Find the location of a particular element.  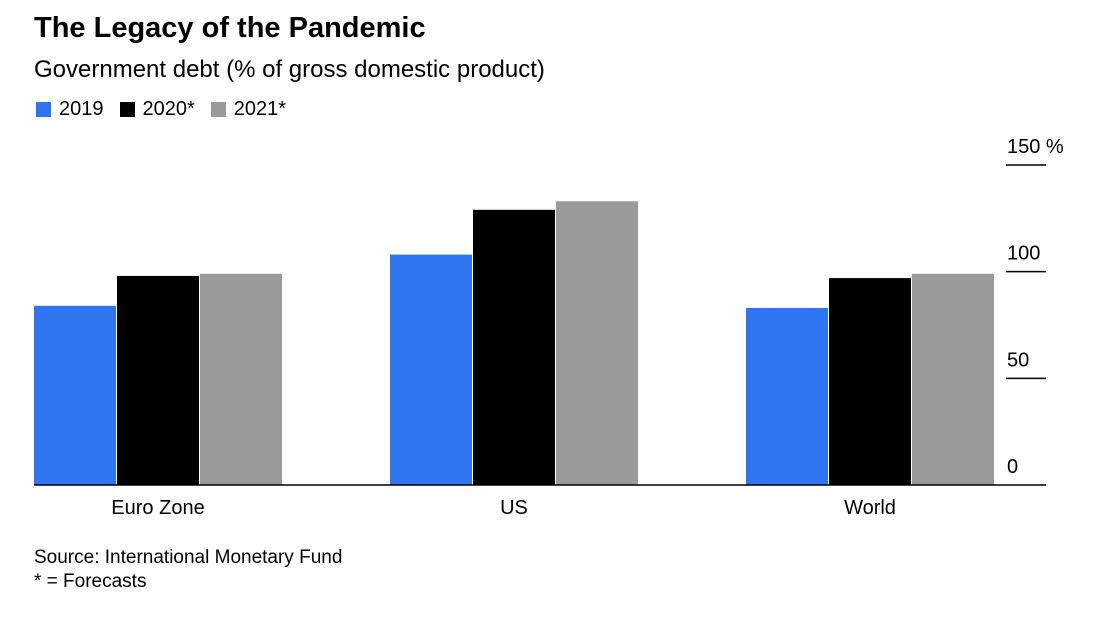

y-tick-label: 50 is located at coordinates (1018, 360).